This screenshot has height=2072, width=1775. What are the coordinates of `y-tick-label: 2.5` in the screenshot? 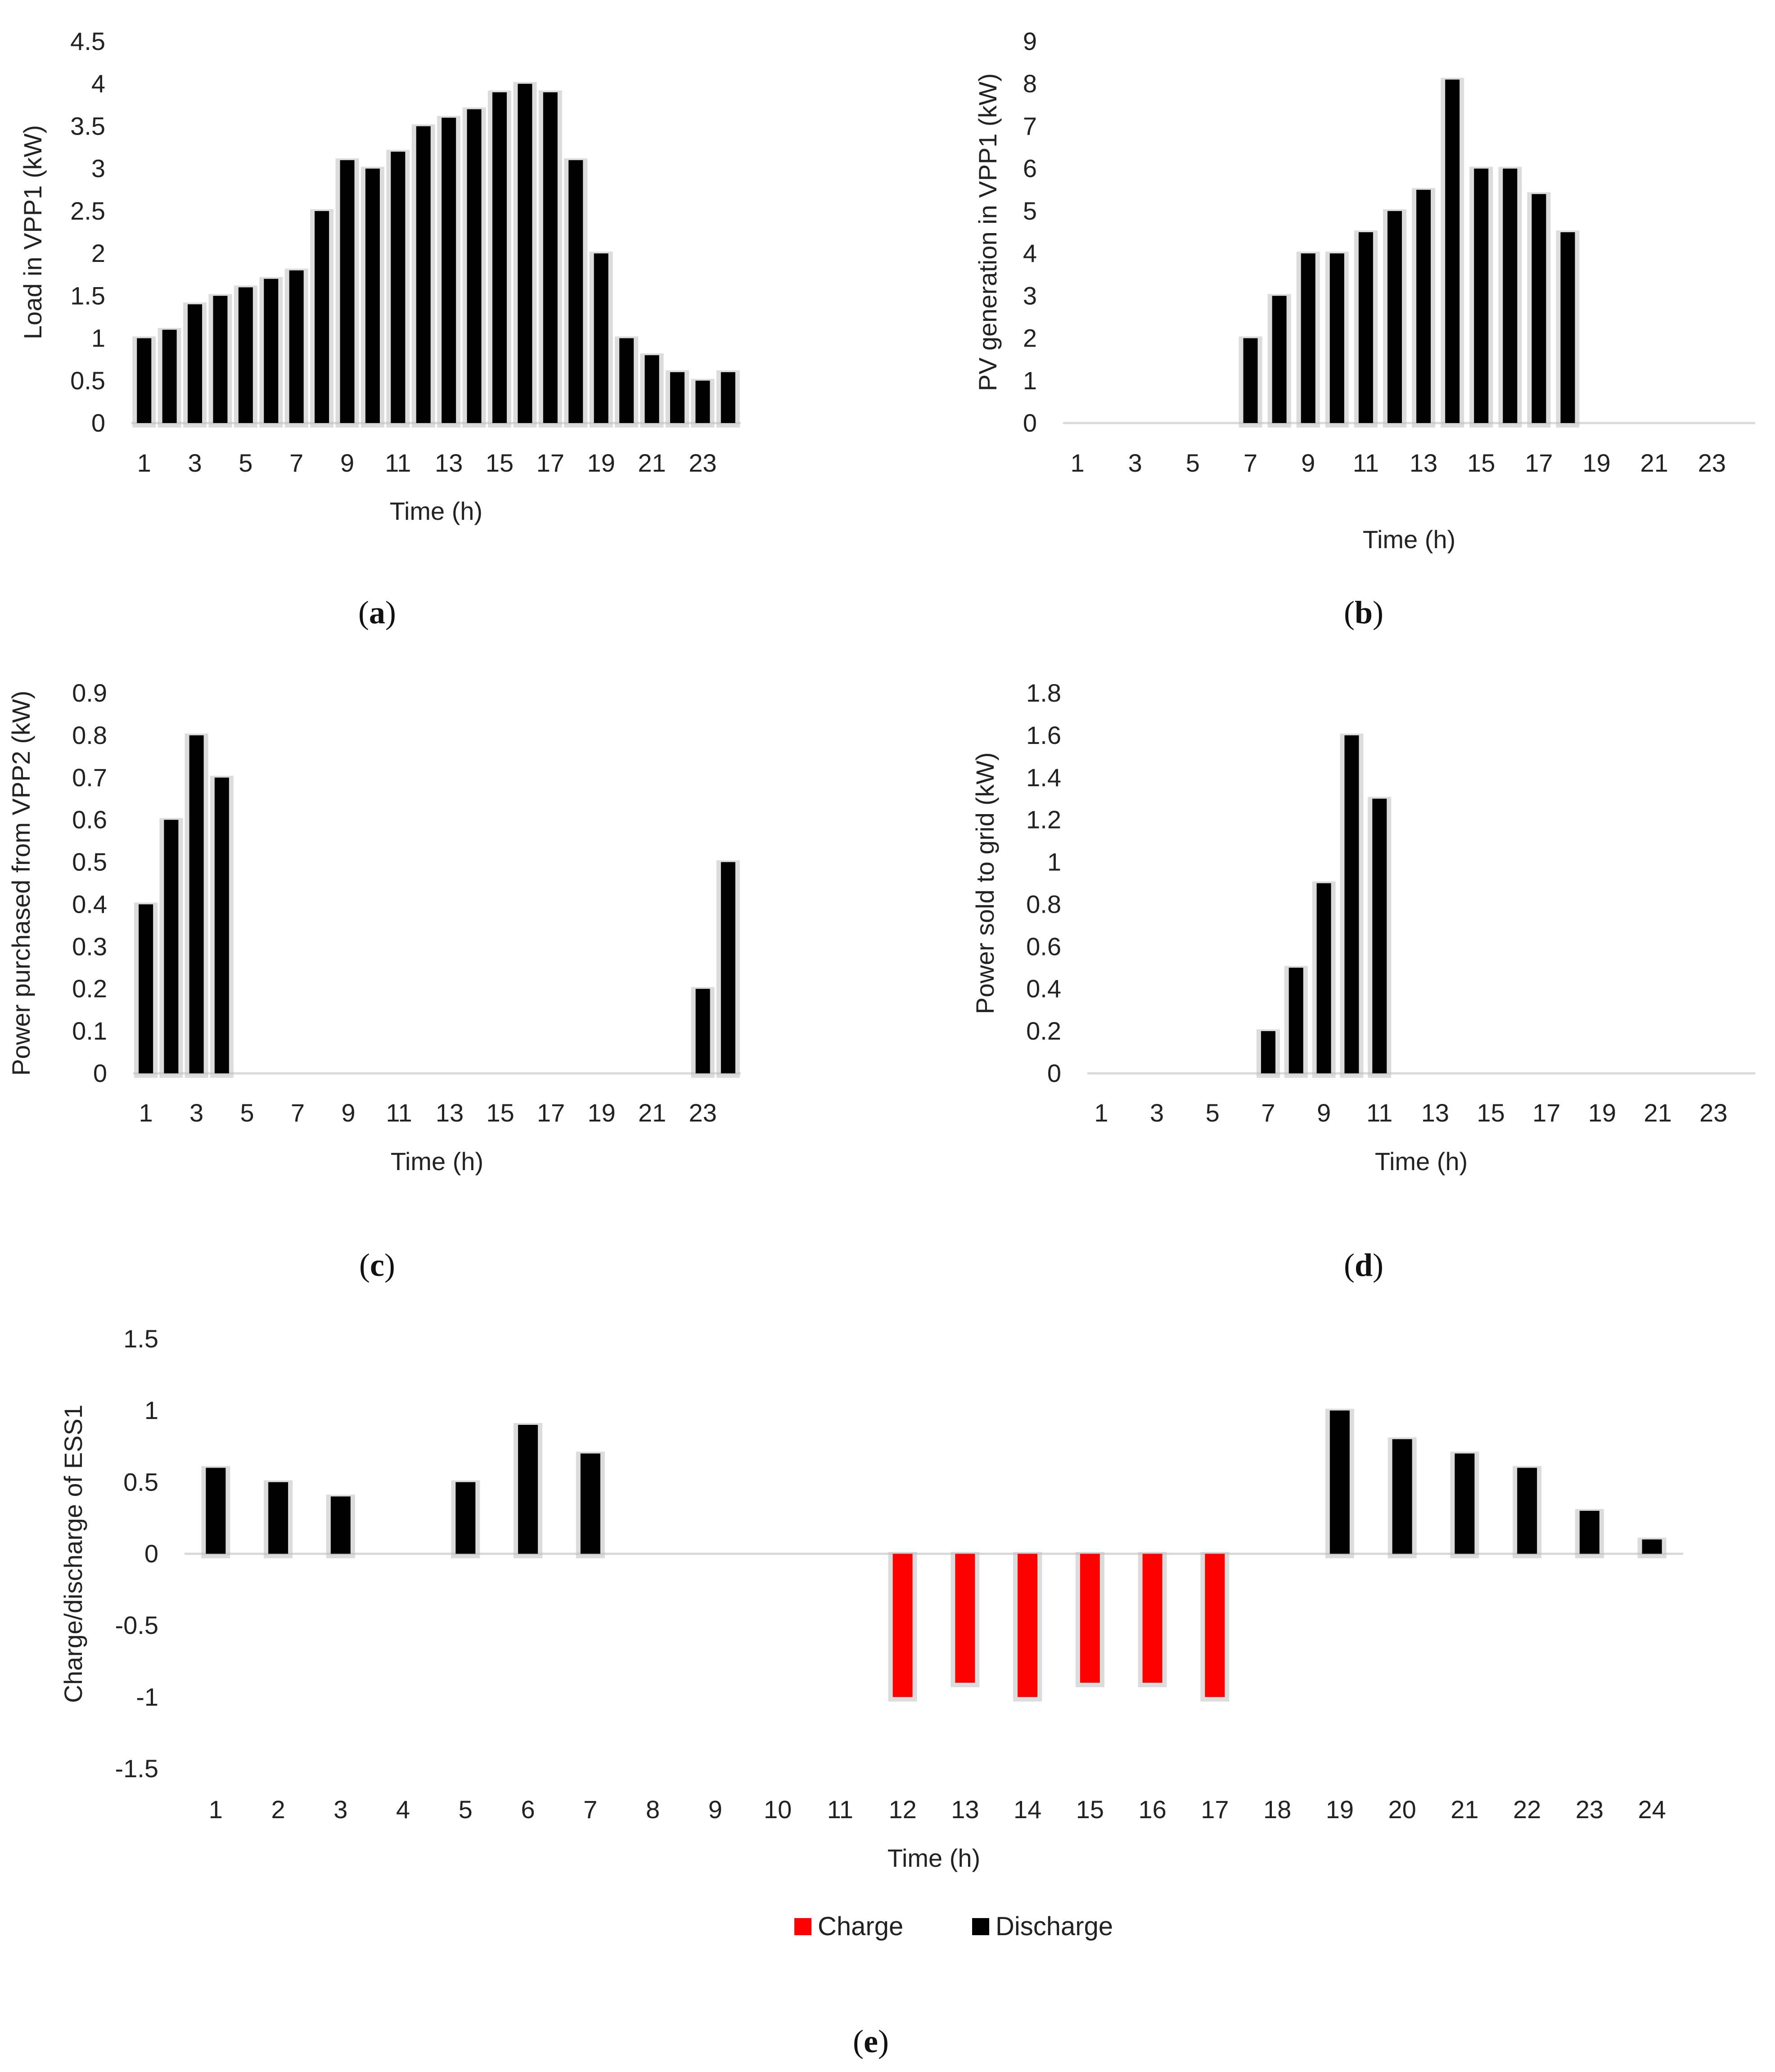 It's located at (87, 211).